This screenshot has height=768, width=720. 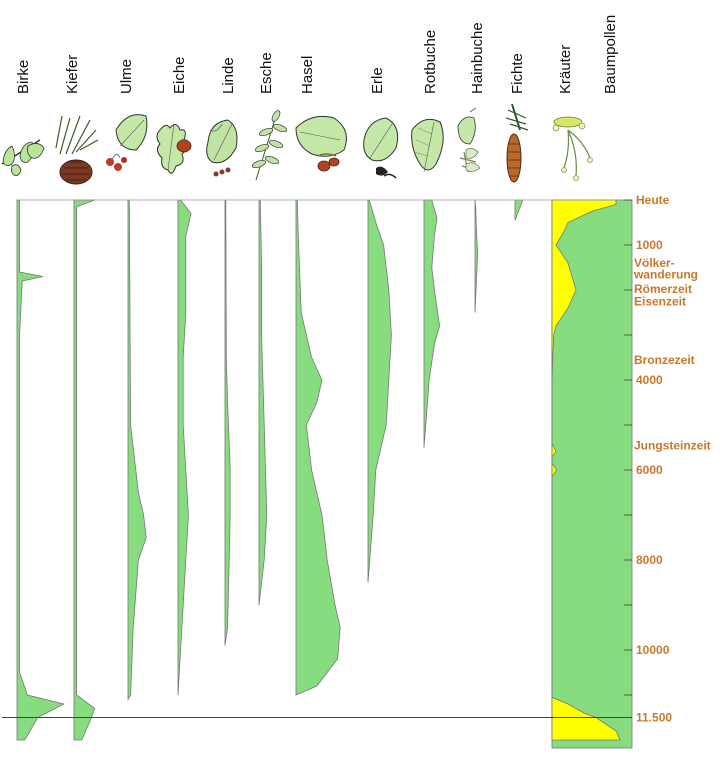 What do you see at coordinates (266, 73) in the screenshot?
I see `label-esche: Esche` at bounding box center [266, 73].